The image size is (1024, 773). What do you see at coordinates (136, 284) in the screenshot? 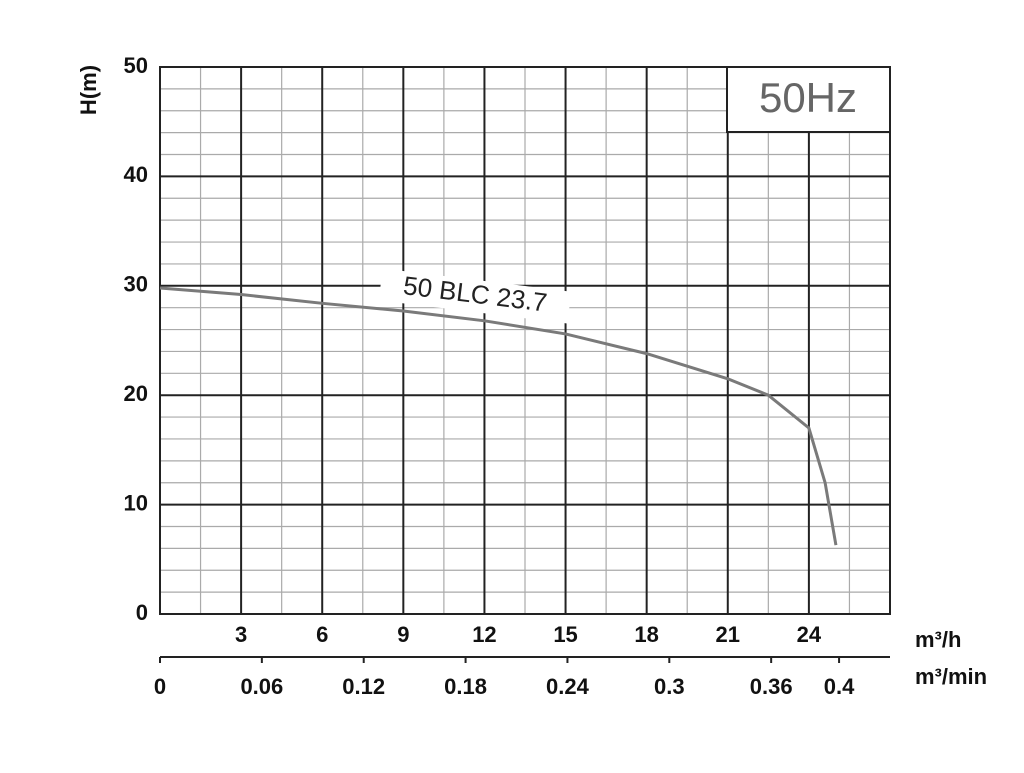
I see `y-tick-label: 30` at bounding box center [136, 284].